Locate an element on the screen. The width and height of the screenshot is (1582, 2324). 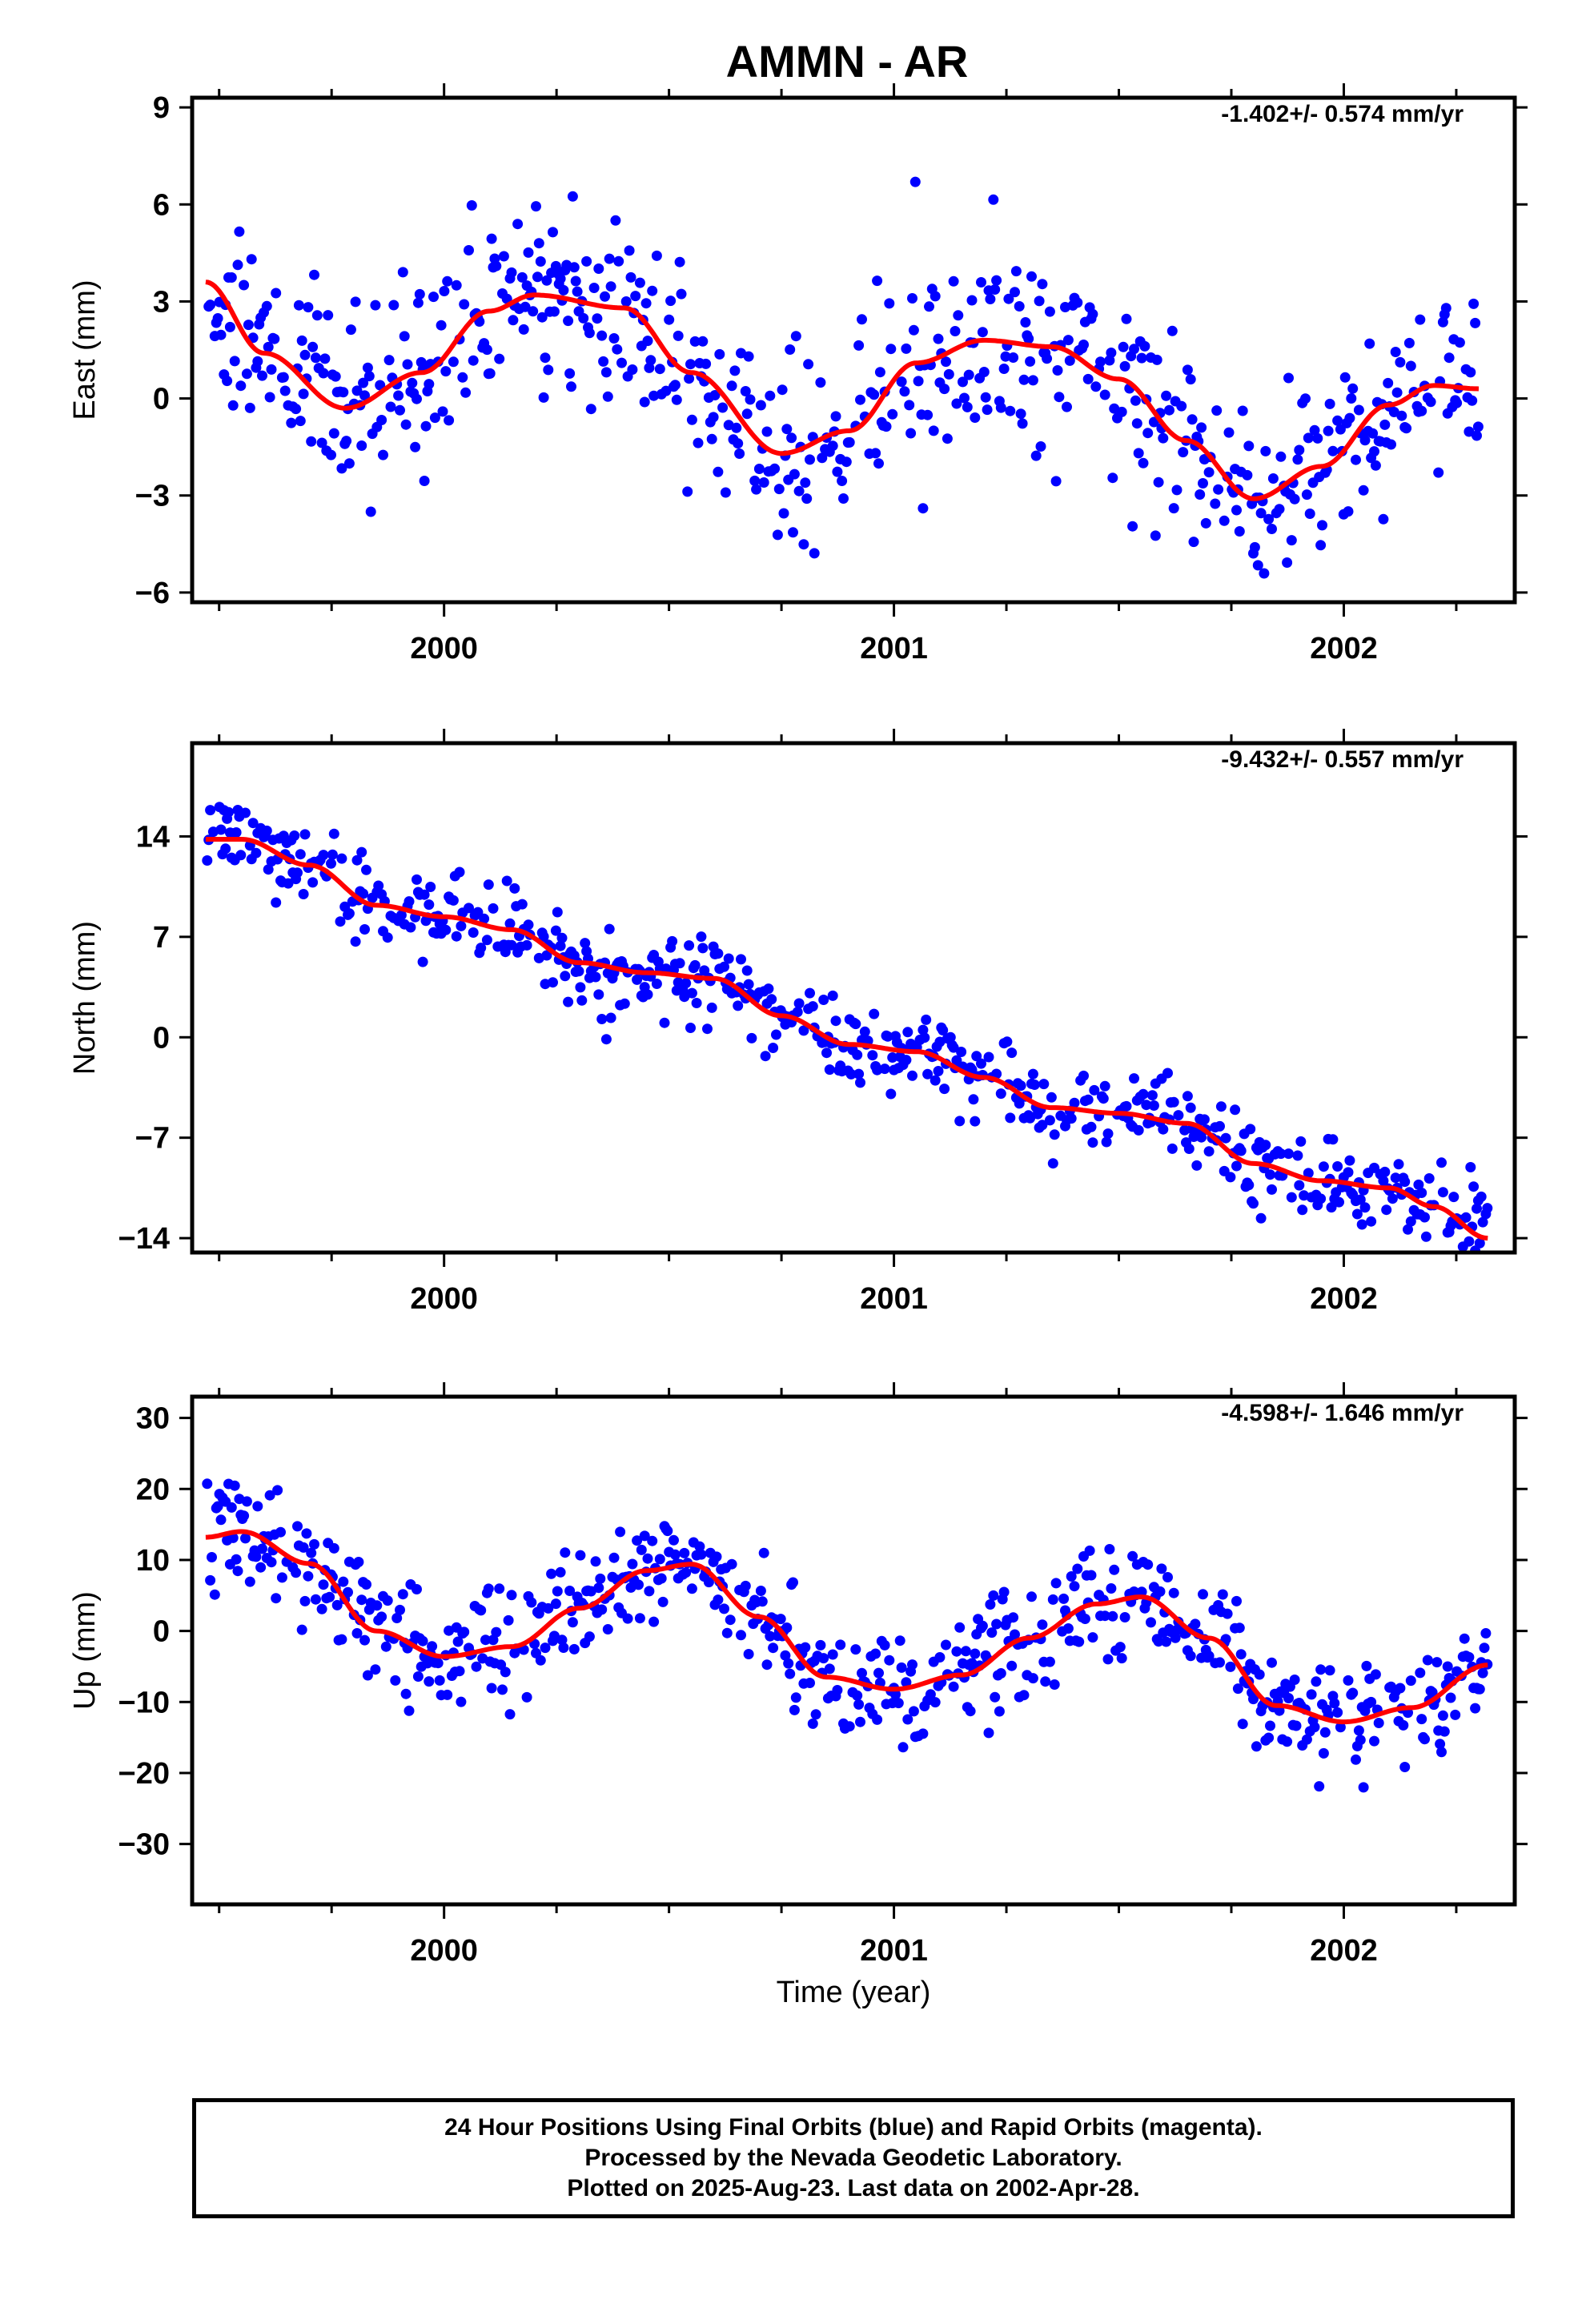
east-y-tick-label: 3 is located at coordinates (161, 302).